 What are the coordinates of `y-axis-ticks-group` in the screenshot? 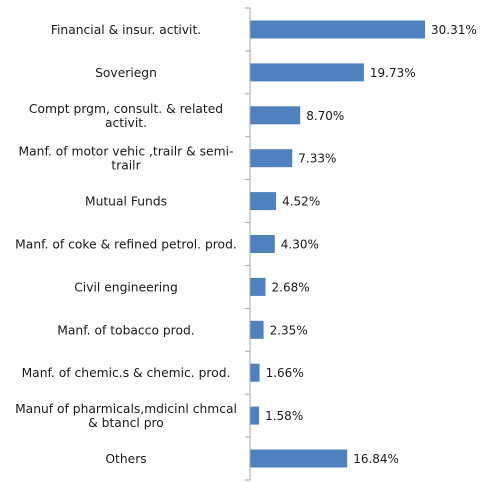 It's located at (247, 244).